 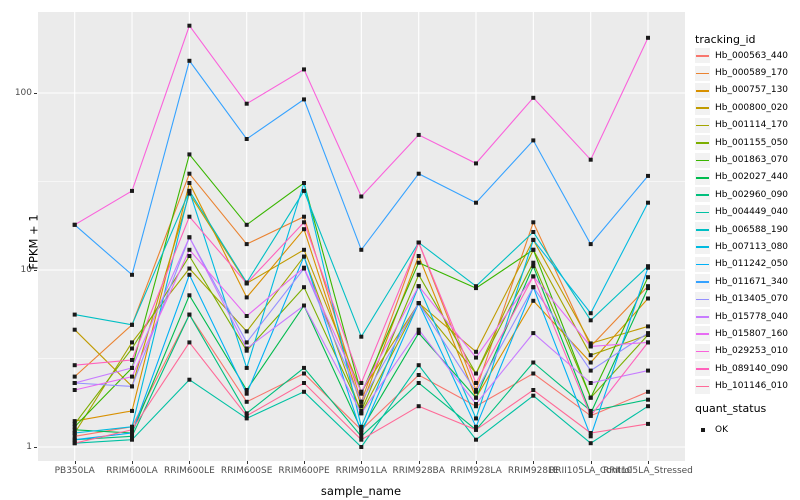 I want to click on point-Hb_001863_070-RRIM600LE, so click(x=189, y=154).